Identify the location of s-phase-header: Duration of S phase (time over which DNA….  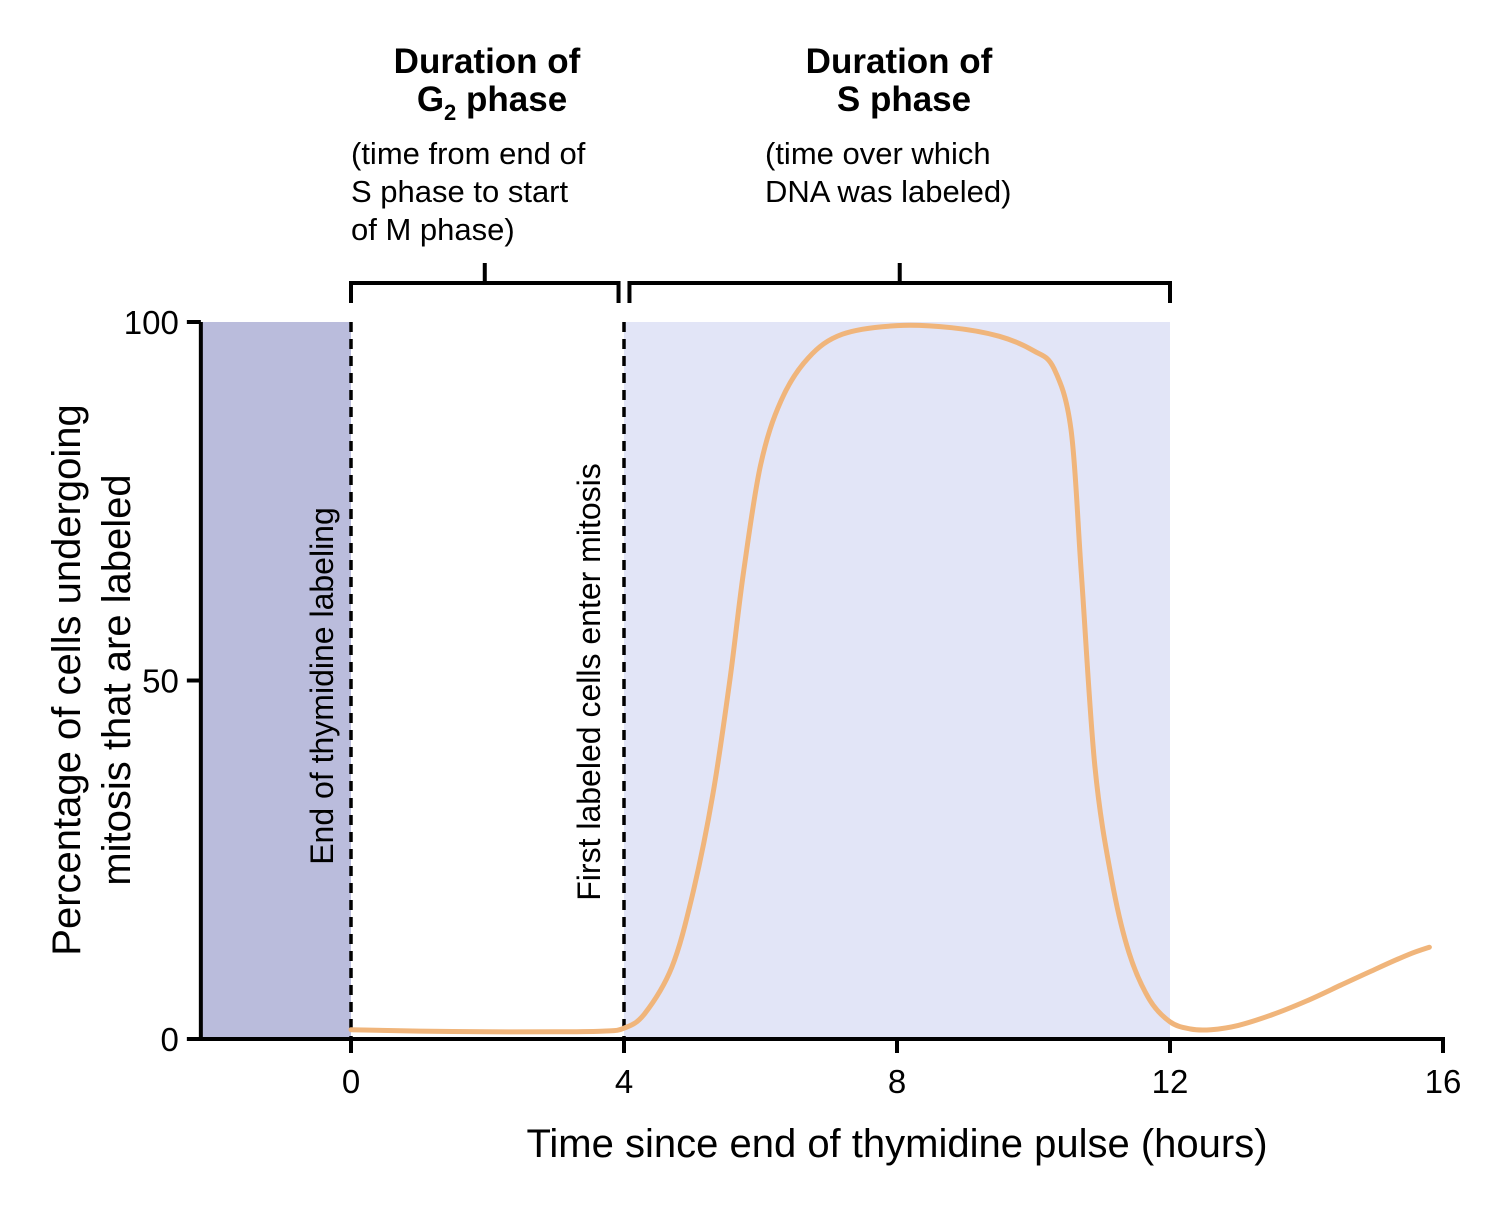
(888, 125).